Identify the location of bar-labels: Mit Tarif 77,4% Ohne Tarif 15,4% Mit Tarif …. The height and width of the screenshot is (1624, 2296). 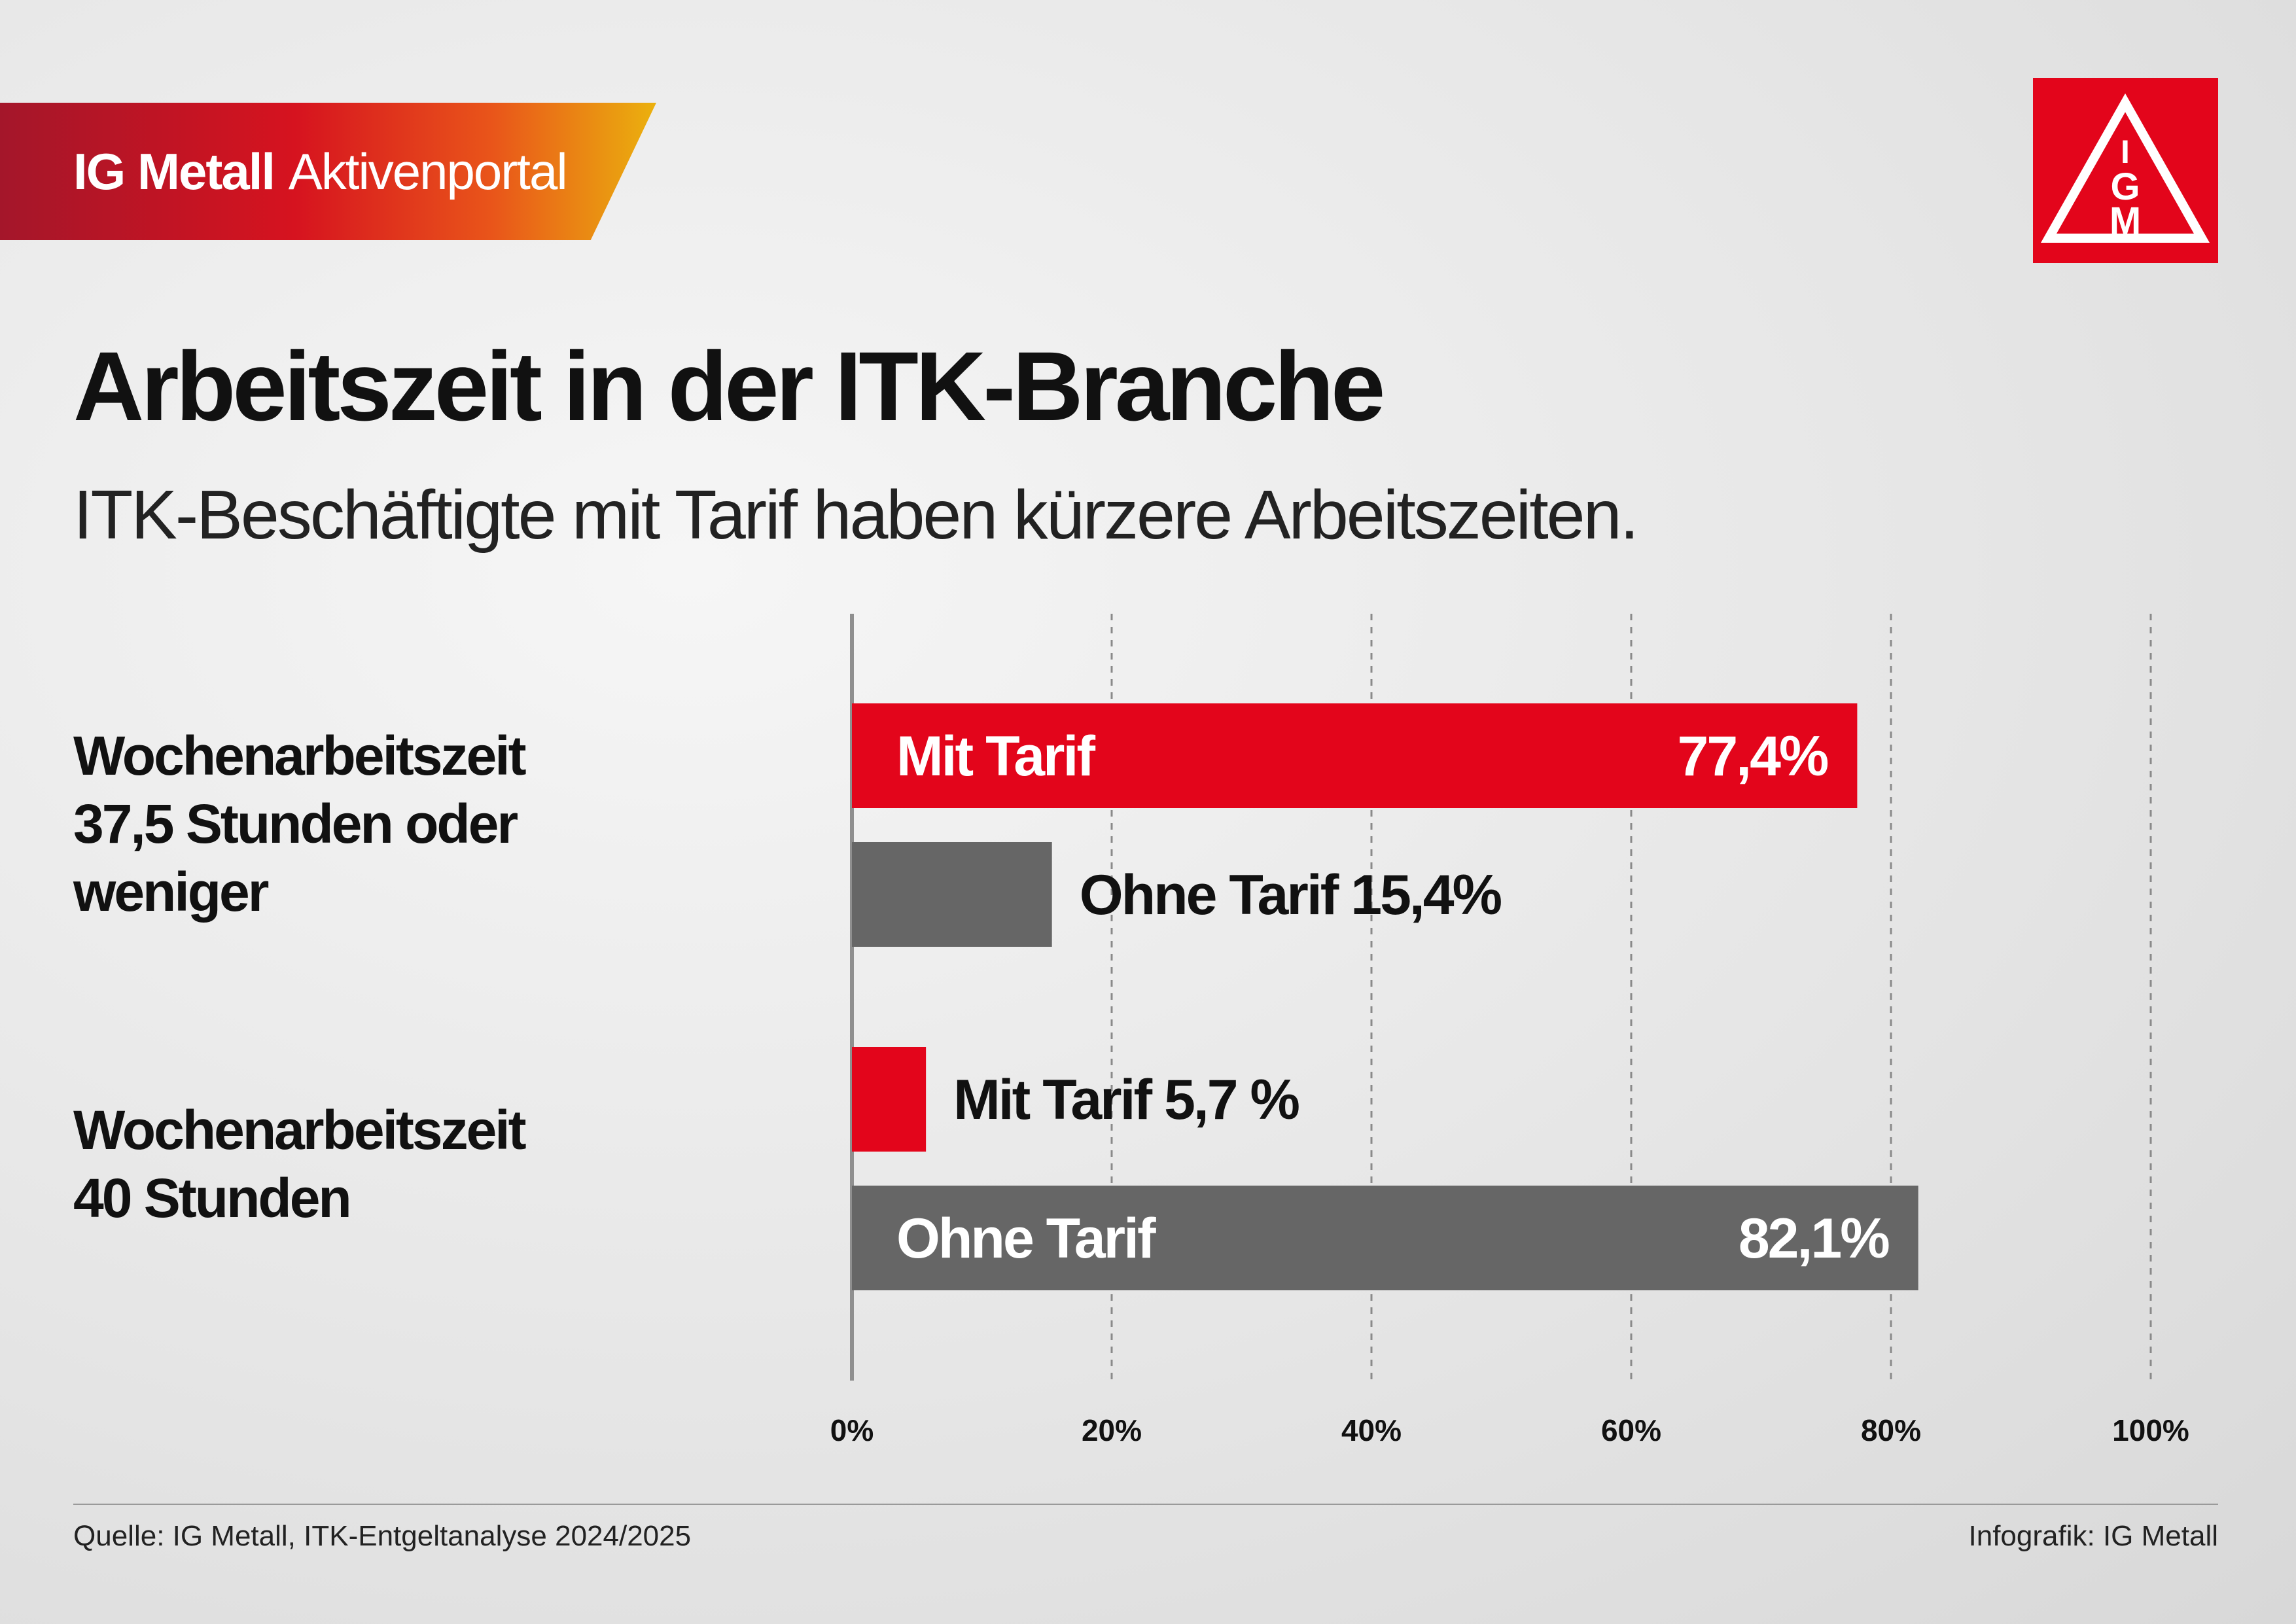
(1393, 997).